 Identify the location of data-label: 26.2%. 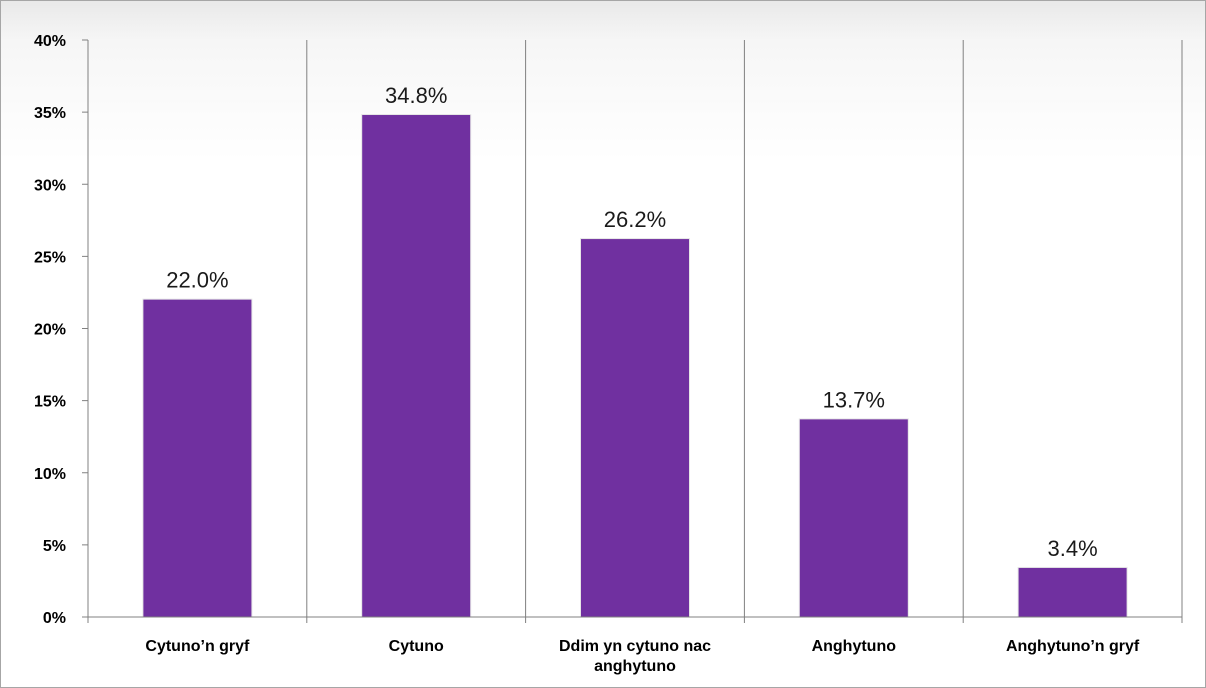
(635, 219).